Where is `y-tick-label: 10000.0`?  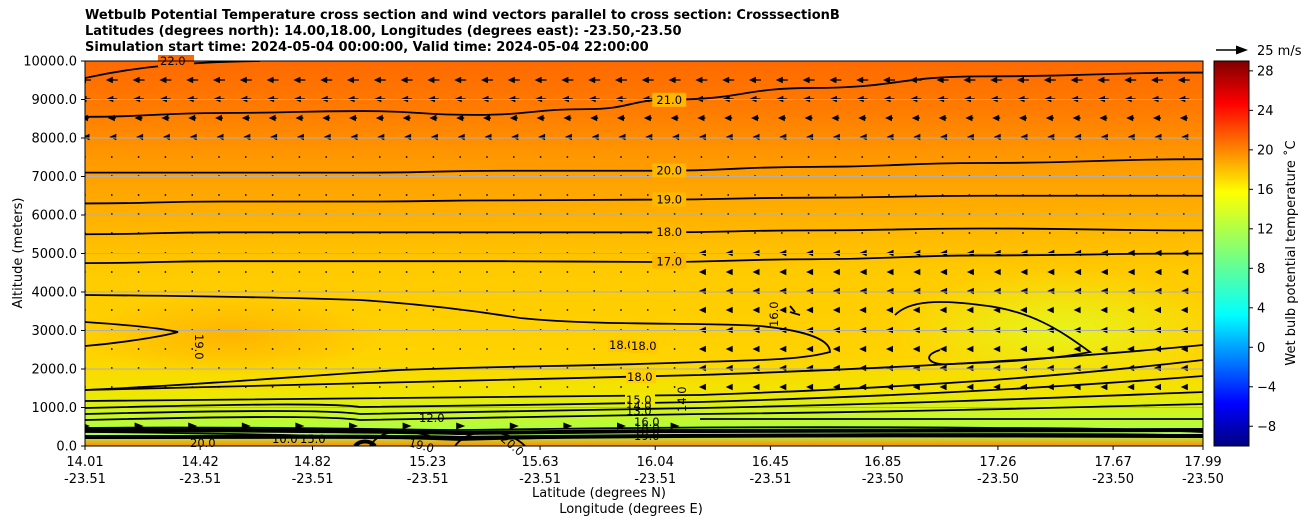
y-tick-label: 10000.0 is located at coordinates (50, 62).